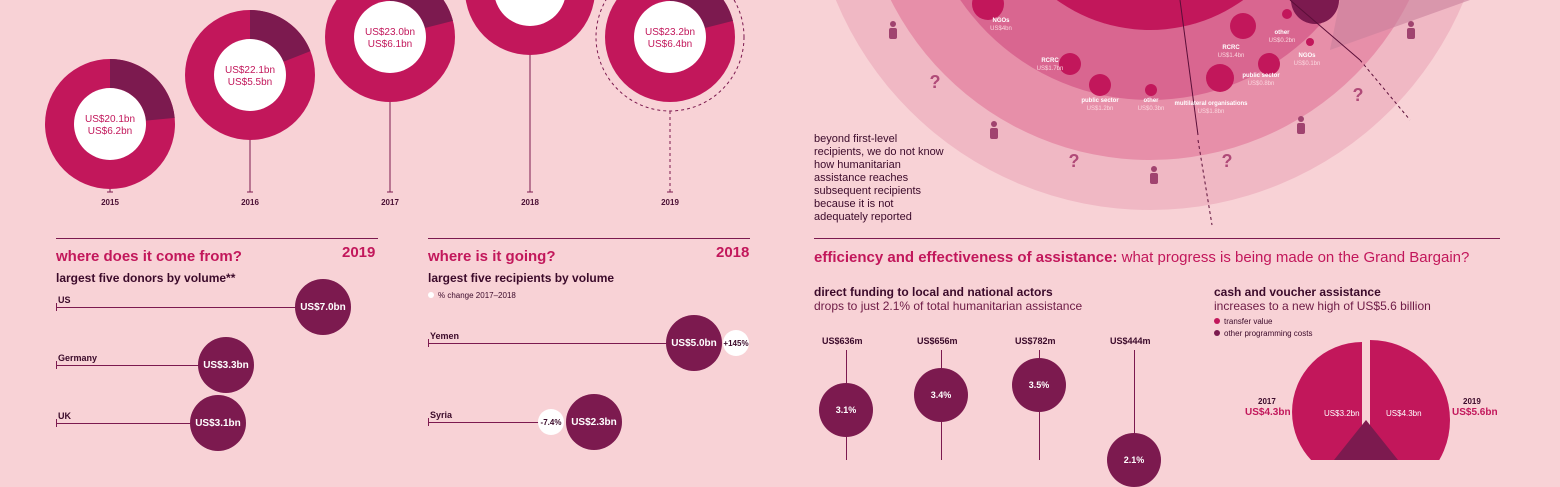 Image resolution: width=1560 pixels, height=487 pixels. Describe the element at coordinates (530, 103) in the screenshot. I see `ring-2018: 2018` at that location.